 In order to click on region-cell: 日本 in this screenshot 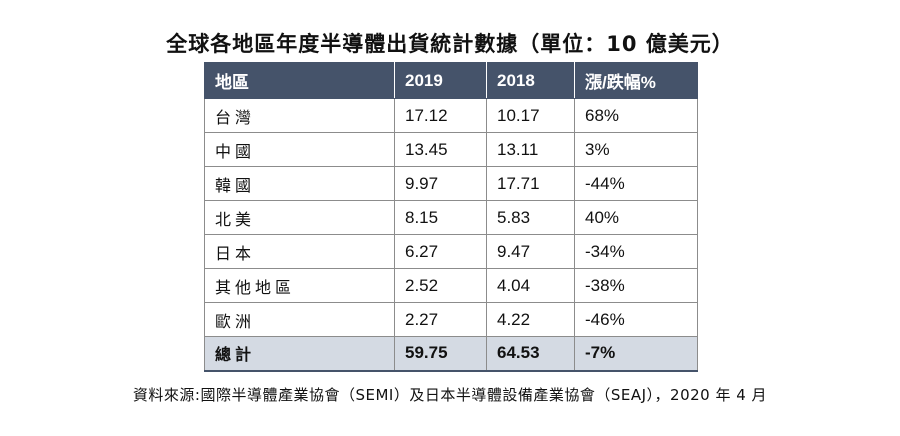, I will do `click(299, 251)`.